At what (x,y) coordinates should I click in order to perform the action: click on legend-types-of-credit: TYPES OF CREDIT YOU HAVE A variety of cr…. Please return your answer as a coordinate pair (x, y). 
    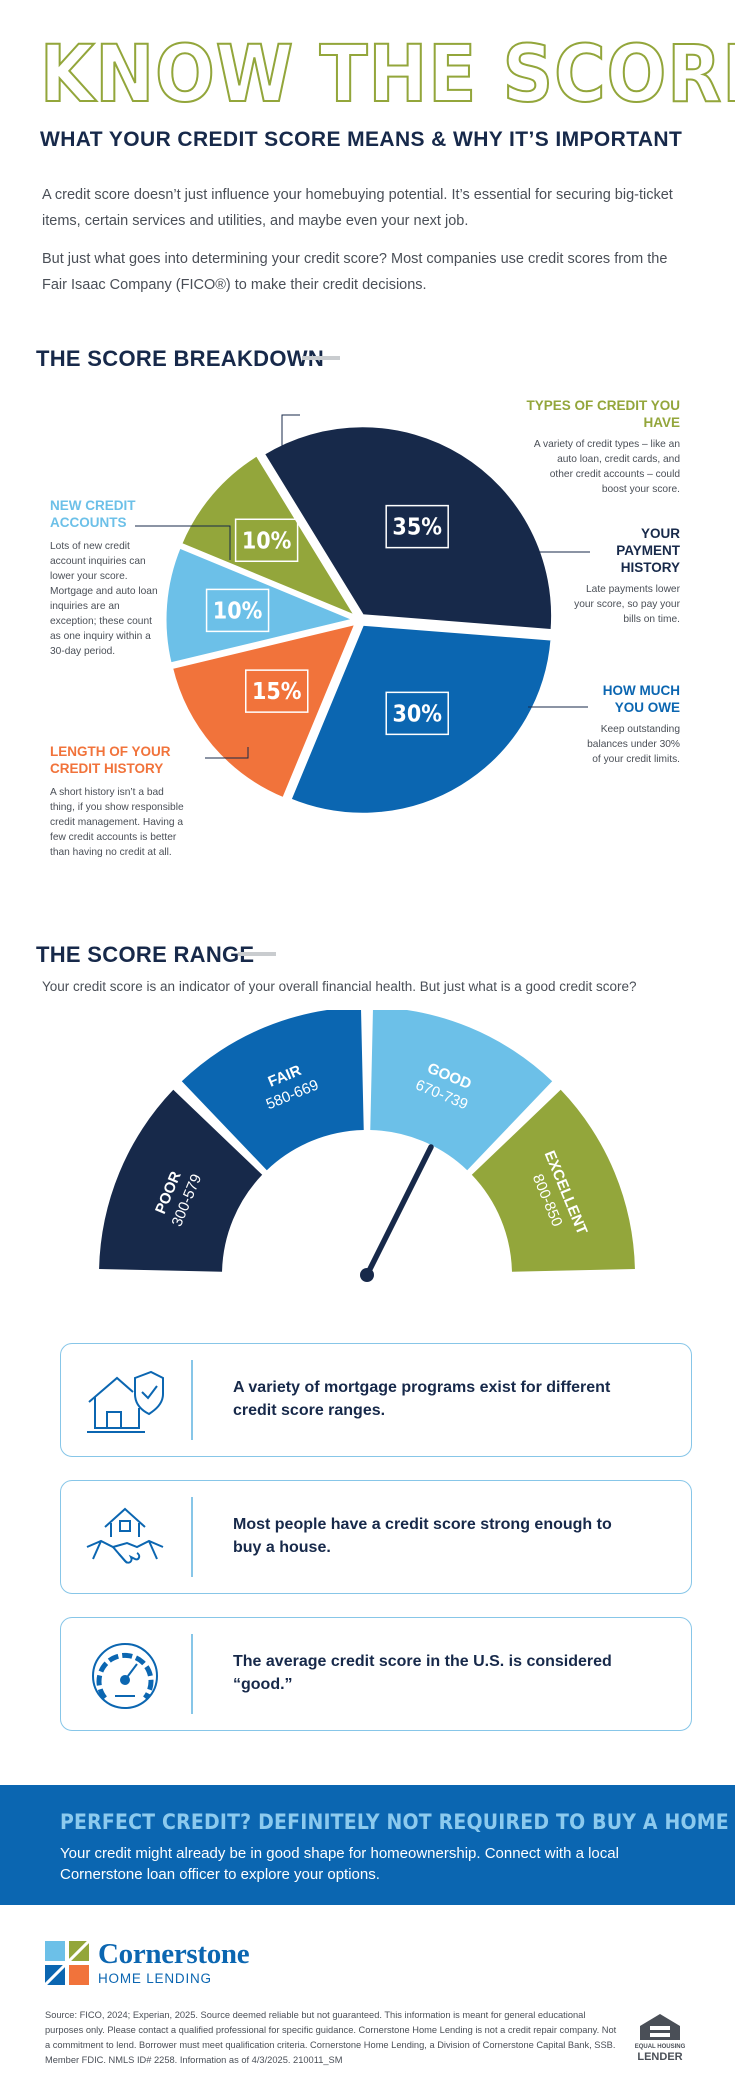
    Looking at the image, I should click on (600, 447).